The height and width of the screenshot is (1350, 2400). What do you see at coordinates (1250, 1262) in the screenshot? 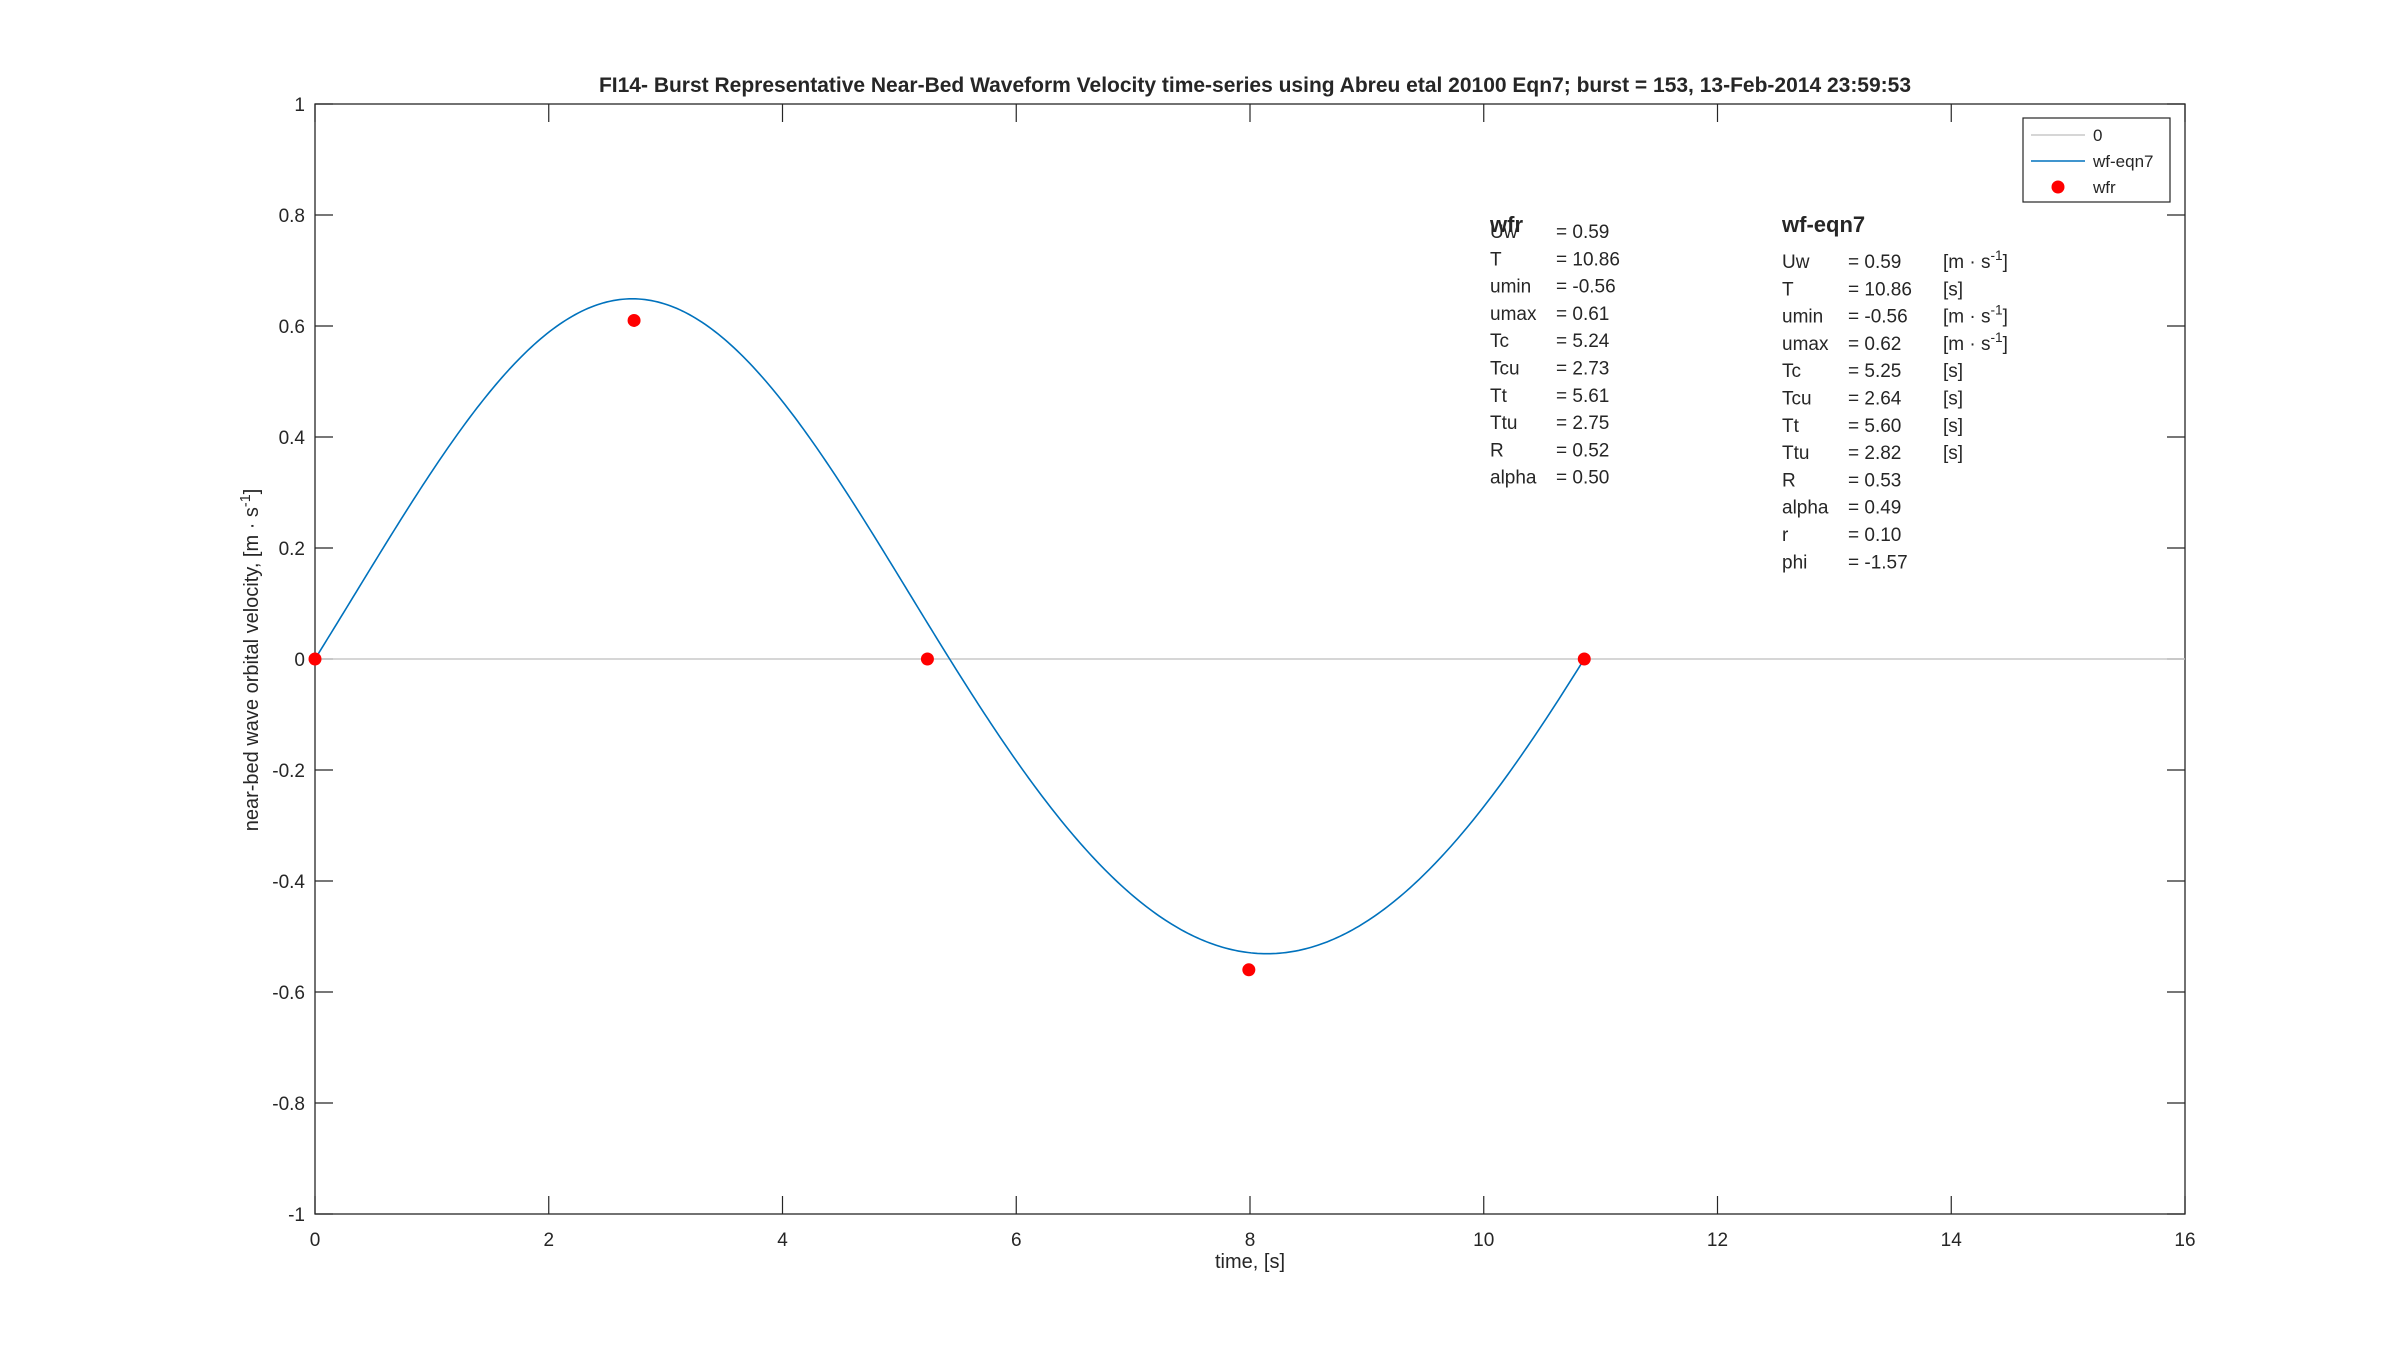
I see `x-axis-label: time, [s]` at bounding box center [1250, 1262].